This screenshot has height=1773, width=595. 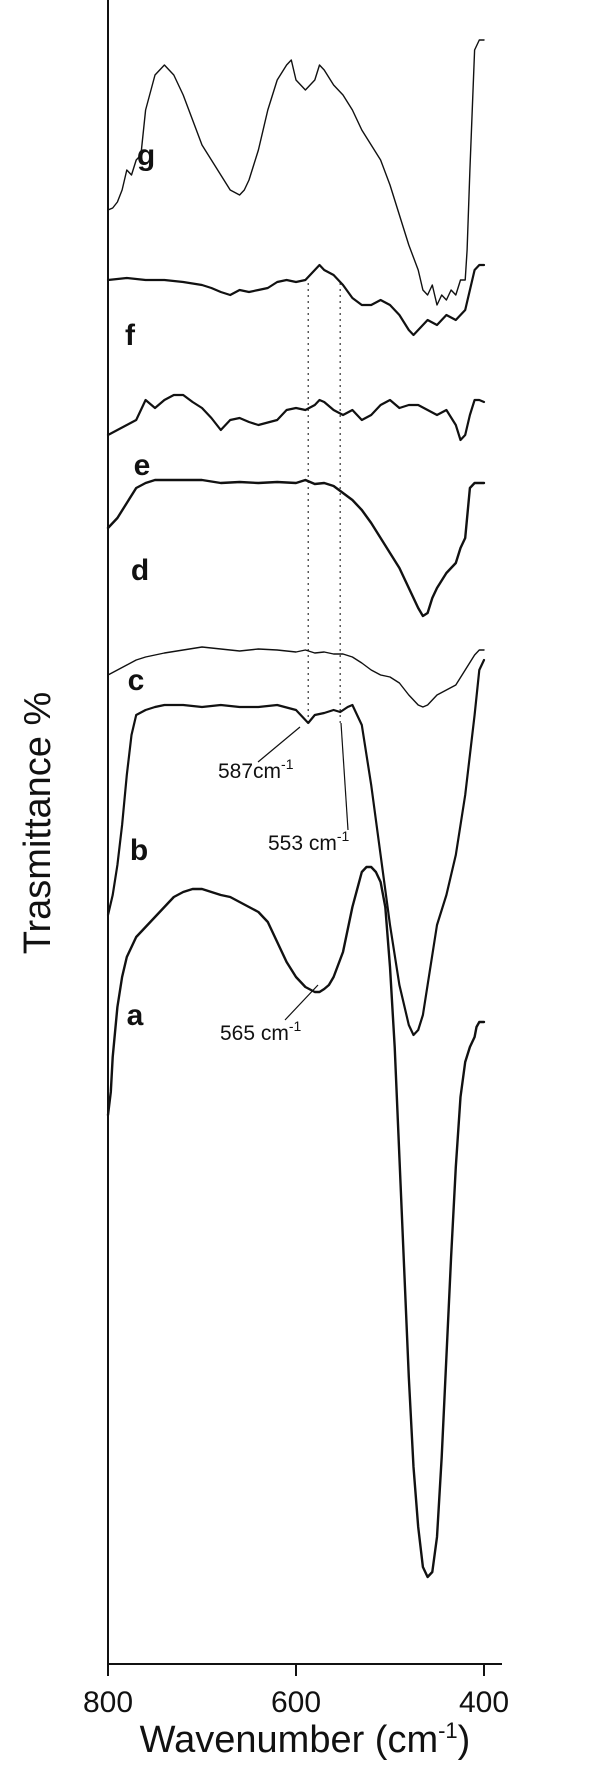 What do you see at coordinates (254, 1033) in the screenshot?
I see `annotation-value: 565 cm` at bounding box center [254, 1033].